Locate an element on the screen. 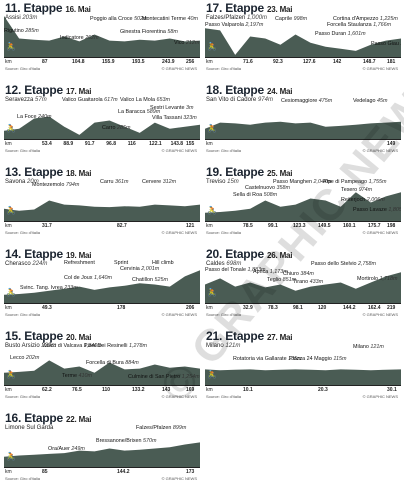 This screenshot has height=499, width=404. stage-title: 20. Etappe 26. Mai is located at coordinates (249, 254).